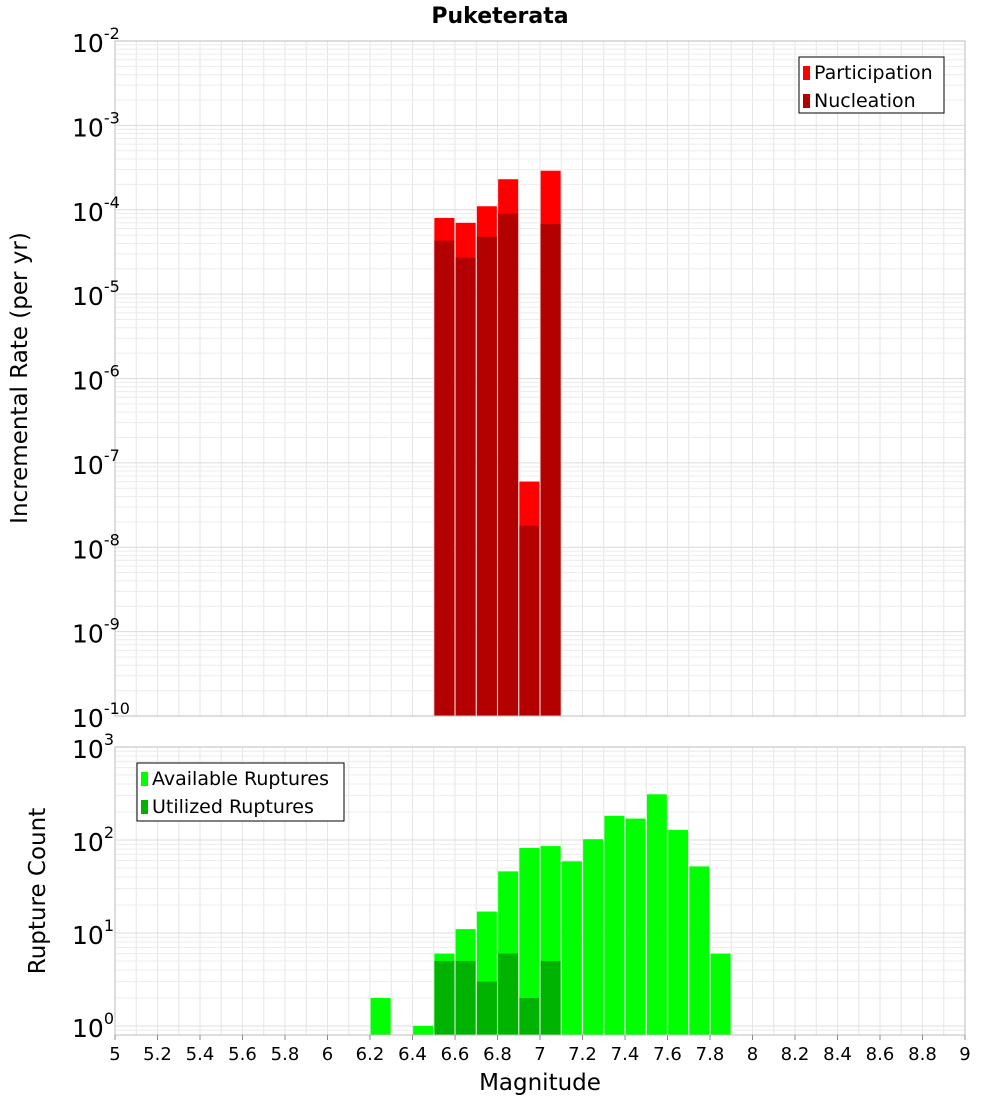  I want to click on x-tick-label: 5.8, so click(285, 1054).